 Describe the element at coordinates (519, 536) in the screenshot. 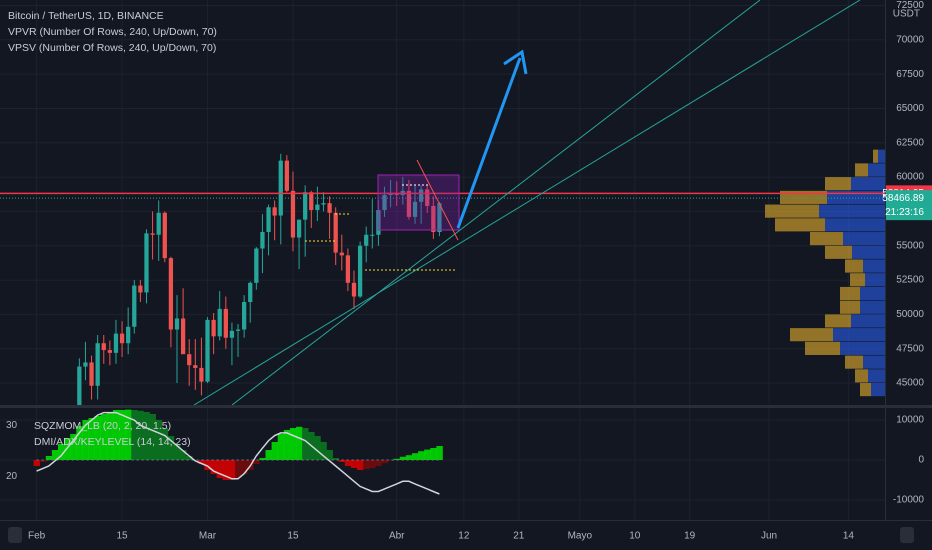

I see `x-tick-label: 21` at that location.